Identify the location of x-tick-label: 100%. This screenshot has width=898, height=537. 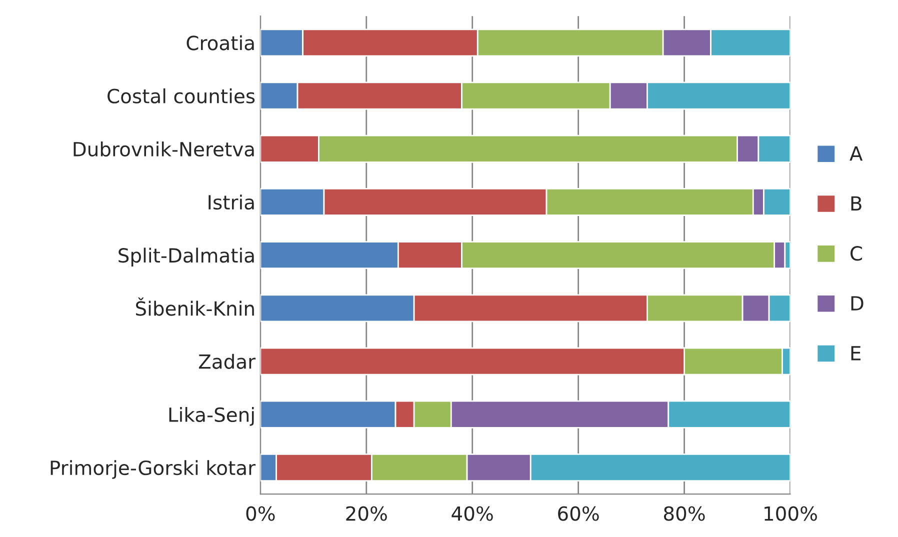
(790, 513).